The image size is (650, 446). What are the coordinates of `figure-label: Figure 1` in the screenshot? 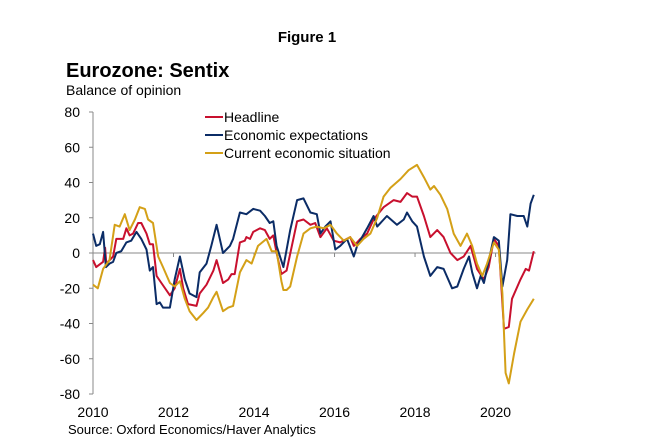 It's located at (307, 37).